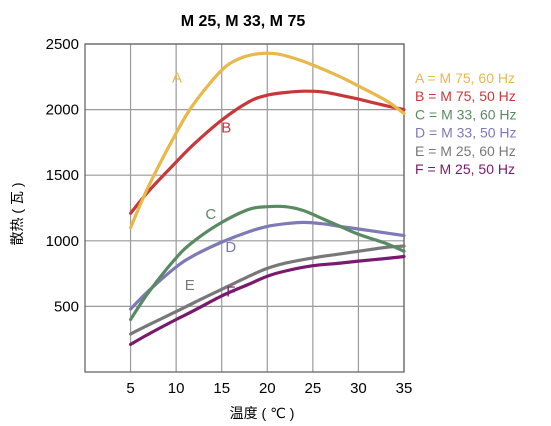  Describe the element at coordinates (221, 388) in the screenshot. I see `x-tick-label: 15` at that location.